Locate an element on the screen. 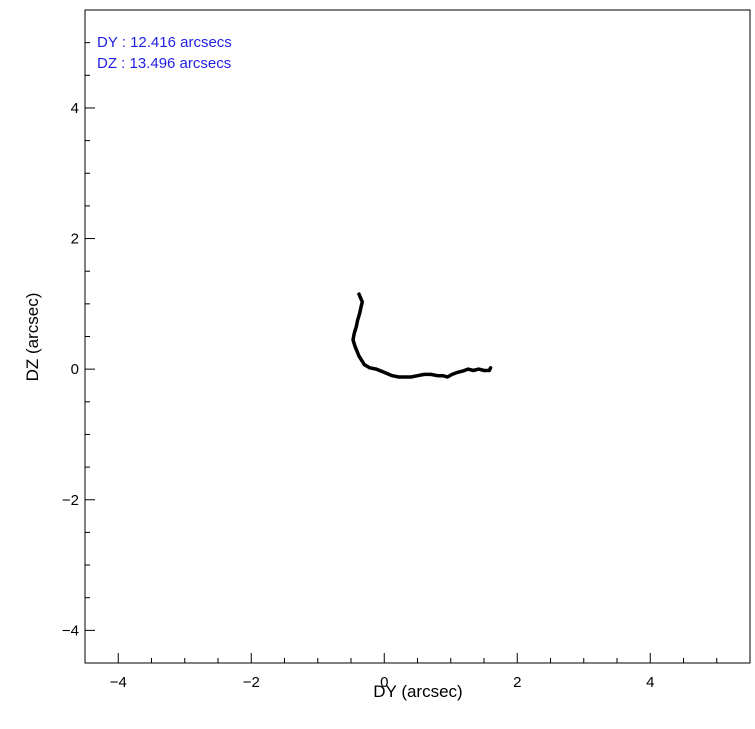  x-tick-labels: −4 −2 0 2 4 is located at coordinates (382, 682).